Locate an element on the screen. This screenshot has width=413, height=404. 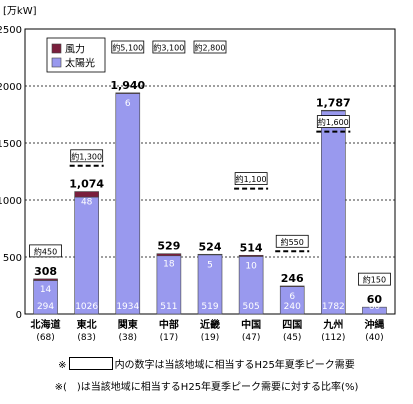
bar-solar-value: 60 is located at coordinates (375, 307).